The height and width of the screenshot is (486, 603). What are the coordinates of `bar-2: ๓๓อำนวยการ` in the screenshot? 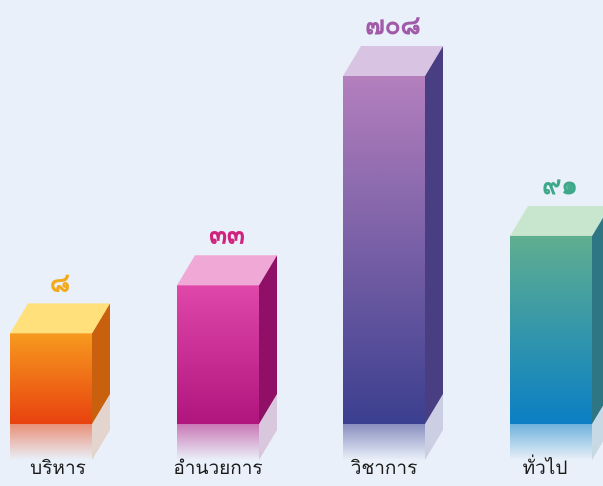 It's located at (225, 349).